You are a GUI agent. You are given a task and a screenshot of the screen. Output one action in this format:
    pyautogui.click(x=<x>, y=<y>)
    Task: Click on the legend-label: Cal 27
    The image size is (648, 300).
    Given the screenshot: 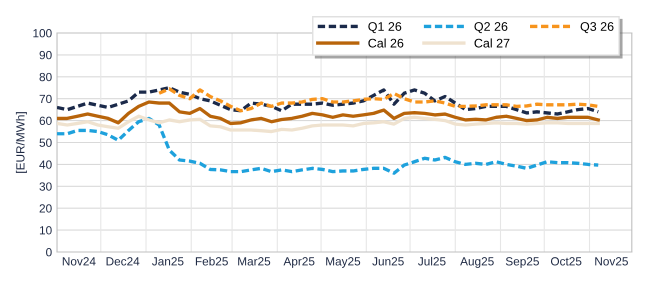 What is the action you would take?
    pyautogui.click(x=492, y=43)
    